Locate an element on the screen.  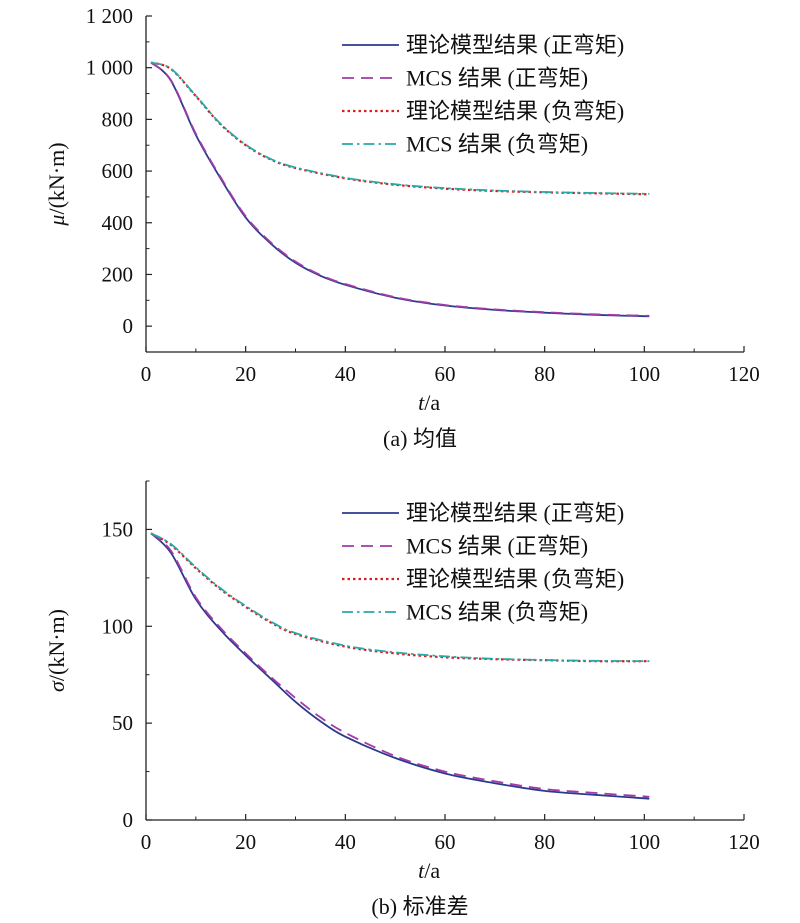
y-tick-label: 600 is located at coordinates (118, 171).